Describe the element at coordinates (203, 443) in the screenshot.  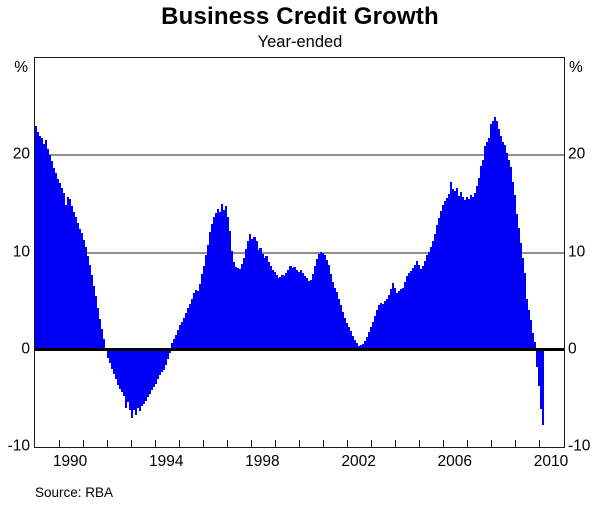
I see `x-tick-1996` at that location.